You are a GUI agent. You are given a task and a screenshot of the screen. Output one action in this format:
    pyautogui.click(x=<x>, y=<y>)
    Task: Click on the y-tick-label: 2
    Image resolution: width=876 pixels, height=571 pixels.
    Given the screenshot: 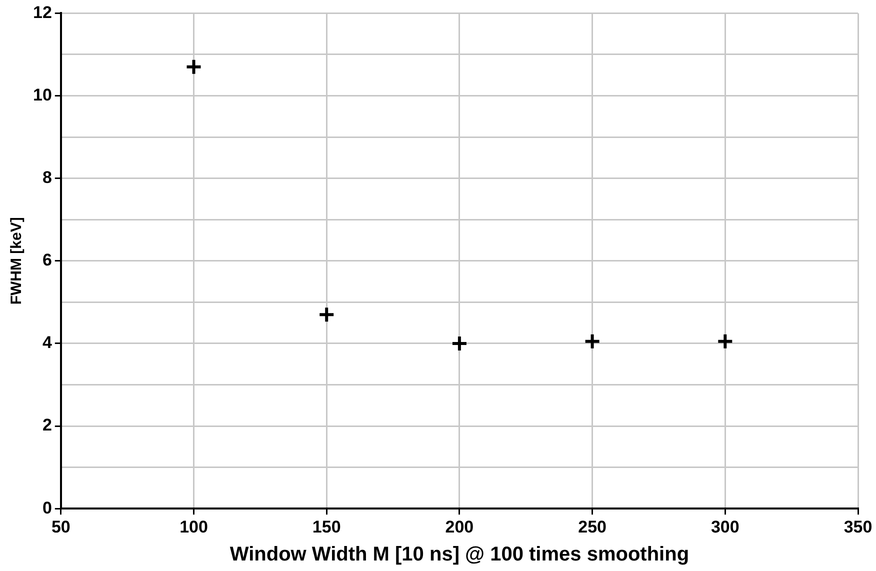 What is the action you would take?
    pyautogui.click(x=47, y=425)
    